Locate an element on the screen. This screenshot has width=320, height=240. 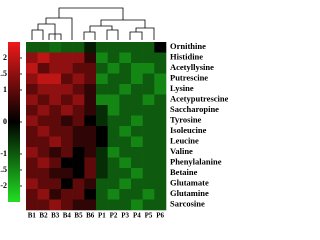
row-label: Saccharopine is located at coordinates (194, 109).